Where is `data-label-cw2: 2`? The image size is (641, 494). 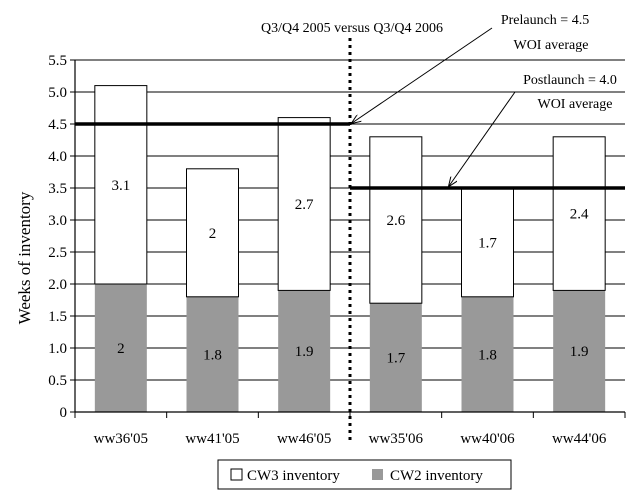 data-label-cw2: 2 is located at coordinates (121, 349).